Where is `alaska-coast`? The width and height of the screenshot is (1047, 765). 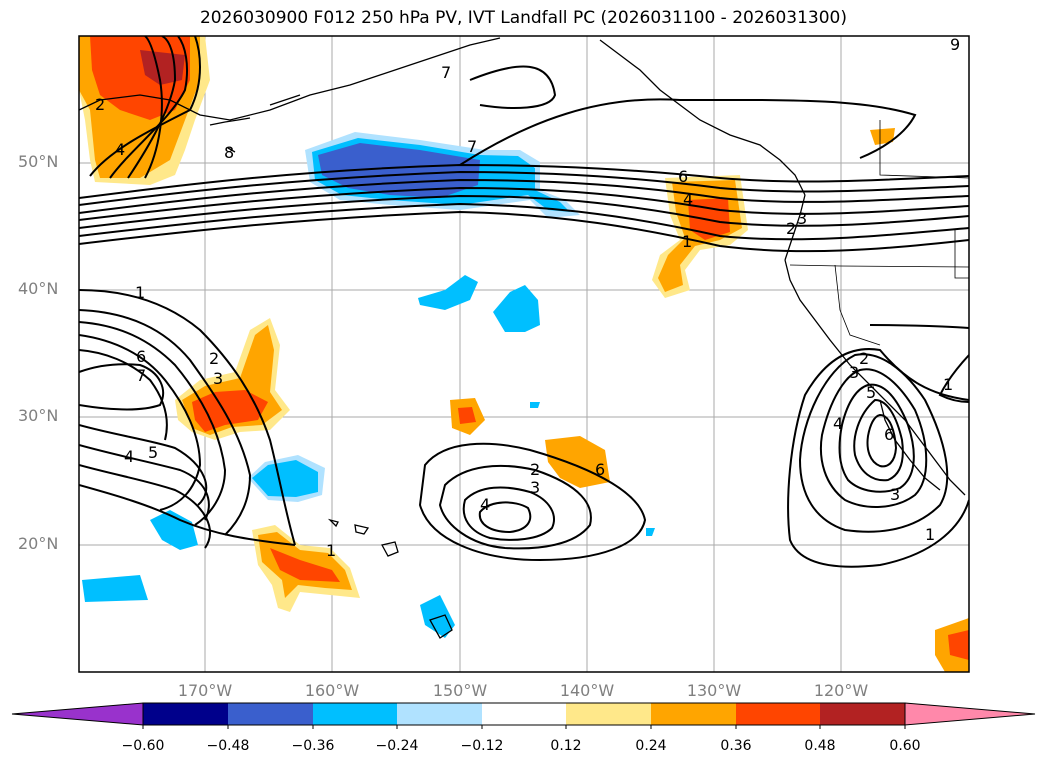
alaska-coast is located at coordinates (290, 79).